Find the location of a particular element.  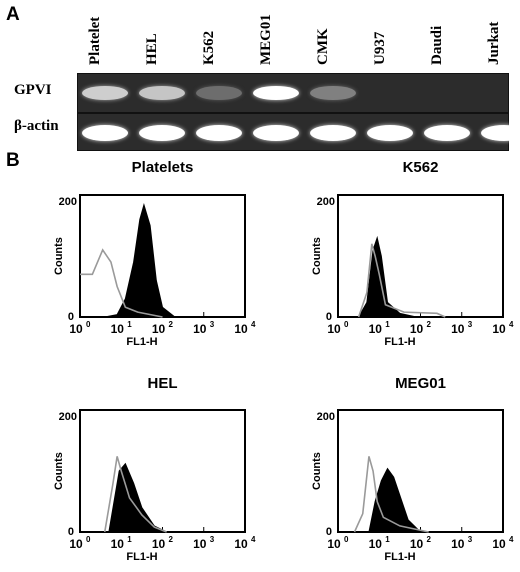

beta-actin-gel-strip is located at coordinates (298, 132).